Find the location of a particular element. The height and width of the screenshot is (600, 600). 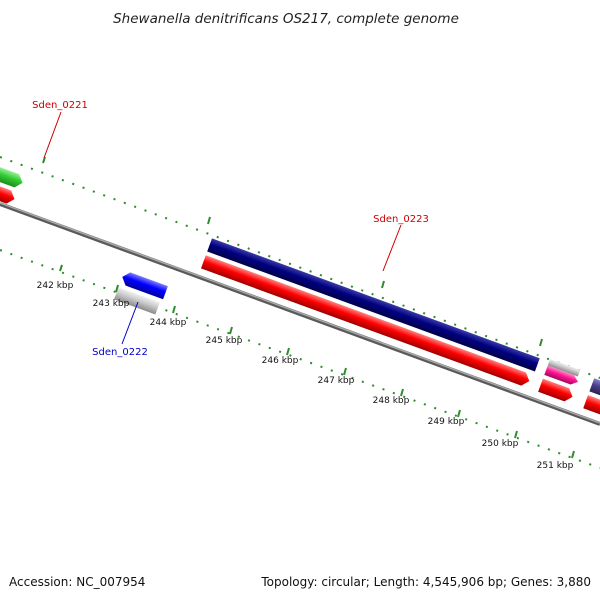

gene-label-sden-0223: Sden_0223 is located at coordinates (401, 219).